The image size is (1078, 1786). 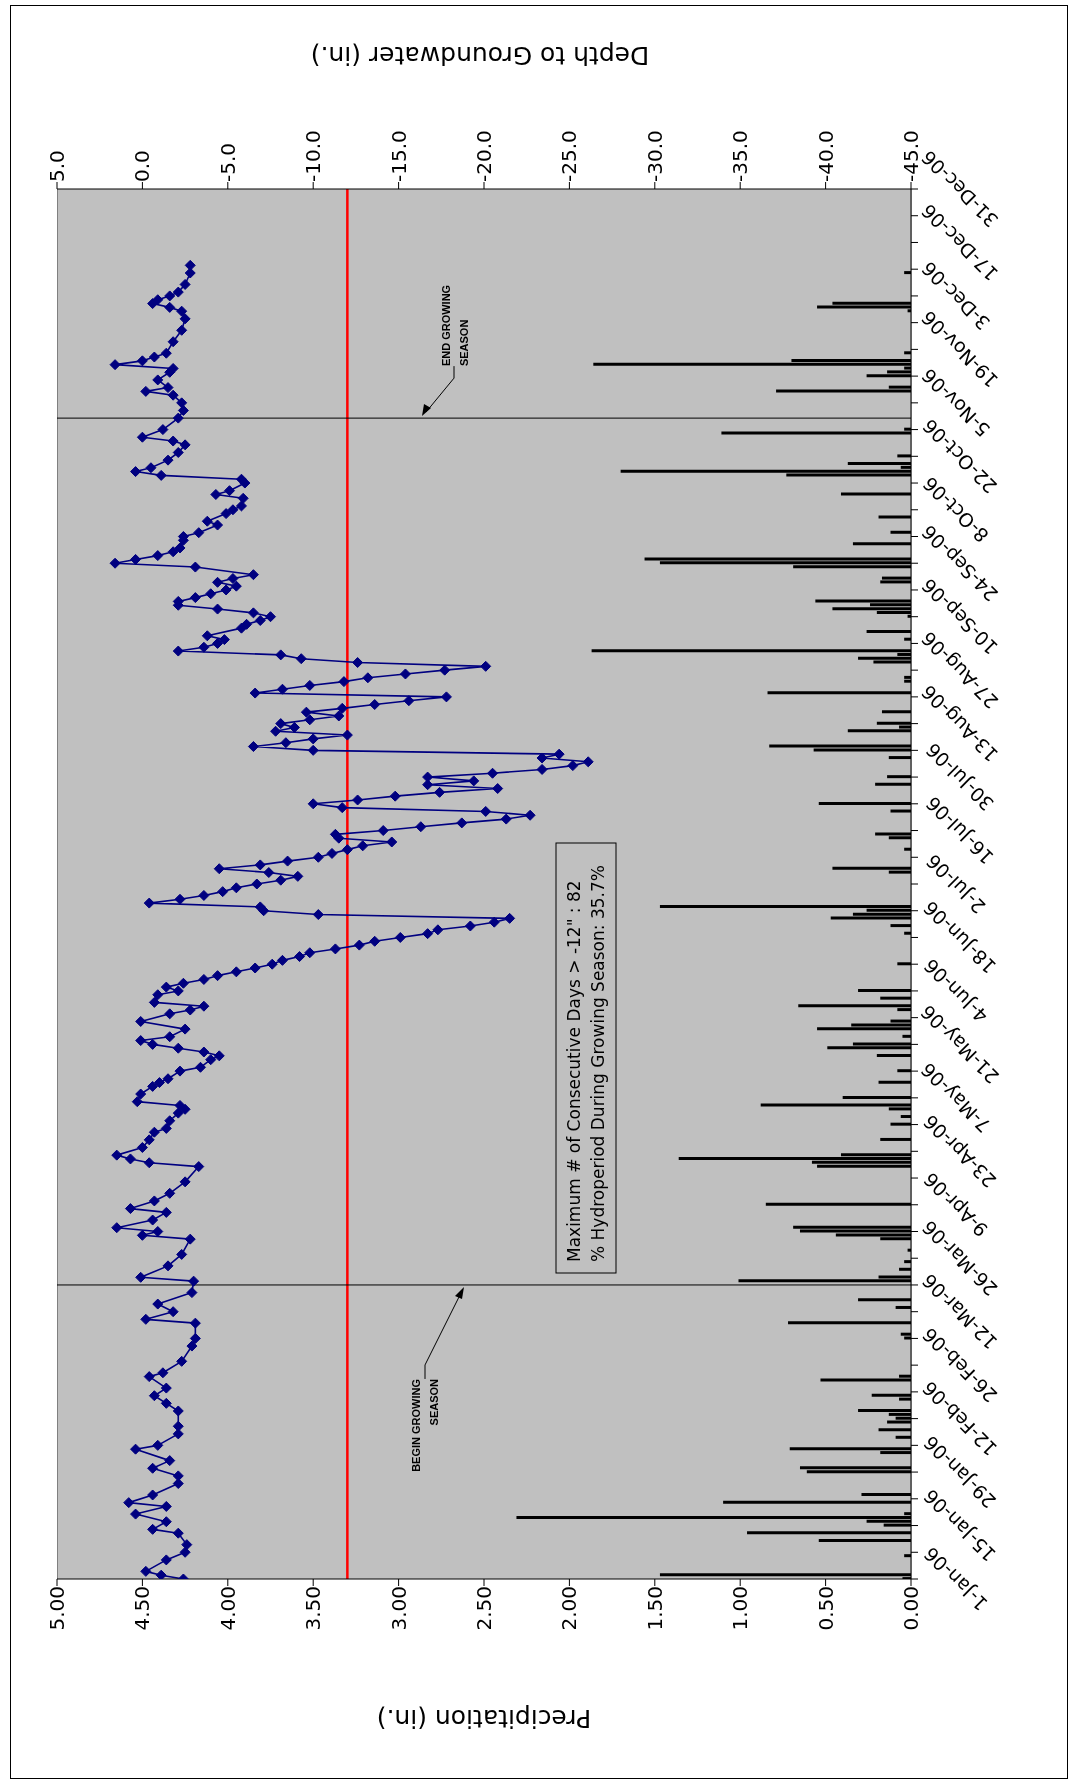 What do you see at coordinates (484, 1608) in the screenshot?
I see `x-tick-label: 2.50` at bounding box center [484, 1608].